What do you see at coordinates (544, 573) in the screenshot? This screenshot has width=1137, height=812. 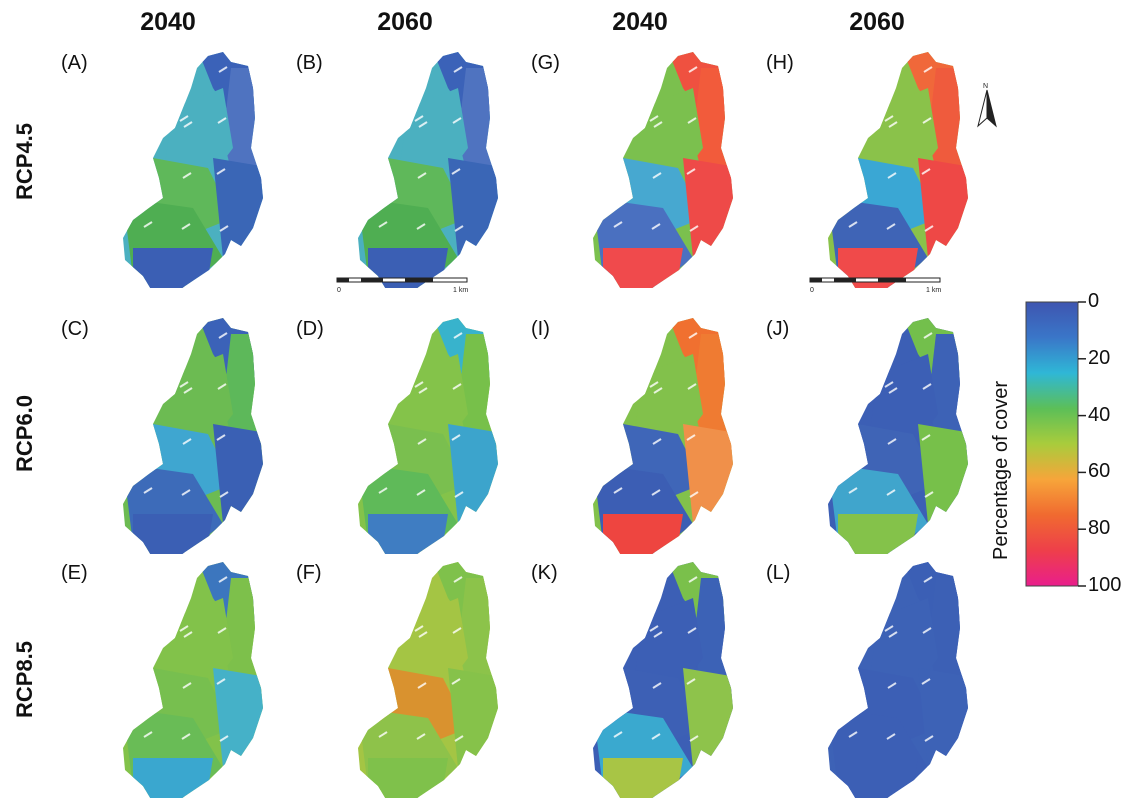 I see `panel-label: (K)` at bounding box center [544, 573].